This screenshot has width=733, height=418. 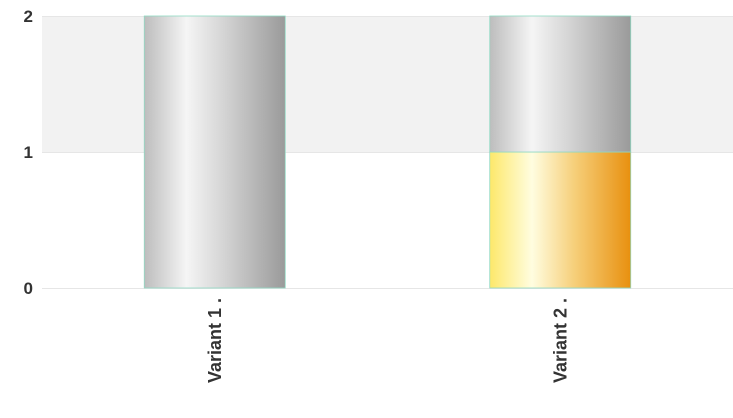 I want to click on y-tick-label: 0, so click(x=28, y=288).